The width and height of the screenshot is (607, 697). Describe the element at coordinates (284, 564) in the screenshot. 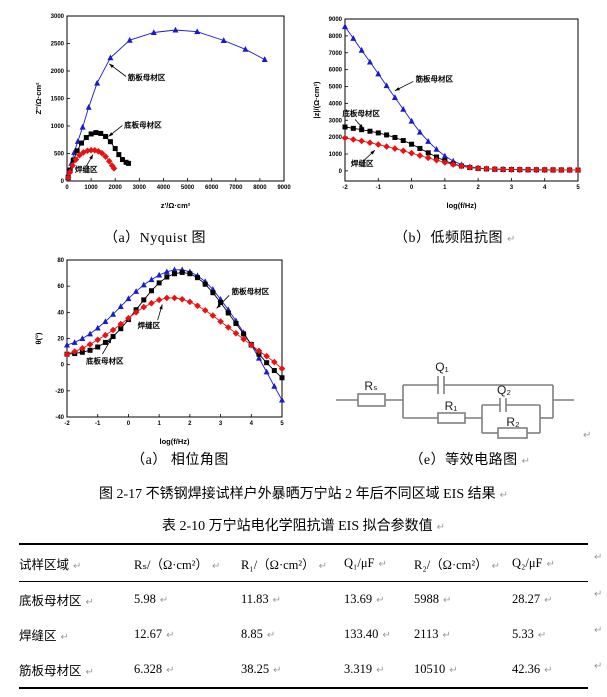

I see `table-header-cell: R₁/（Ω·cm²） ↵` at that location.